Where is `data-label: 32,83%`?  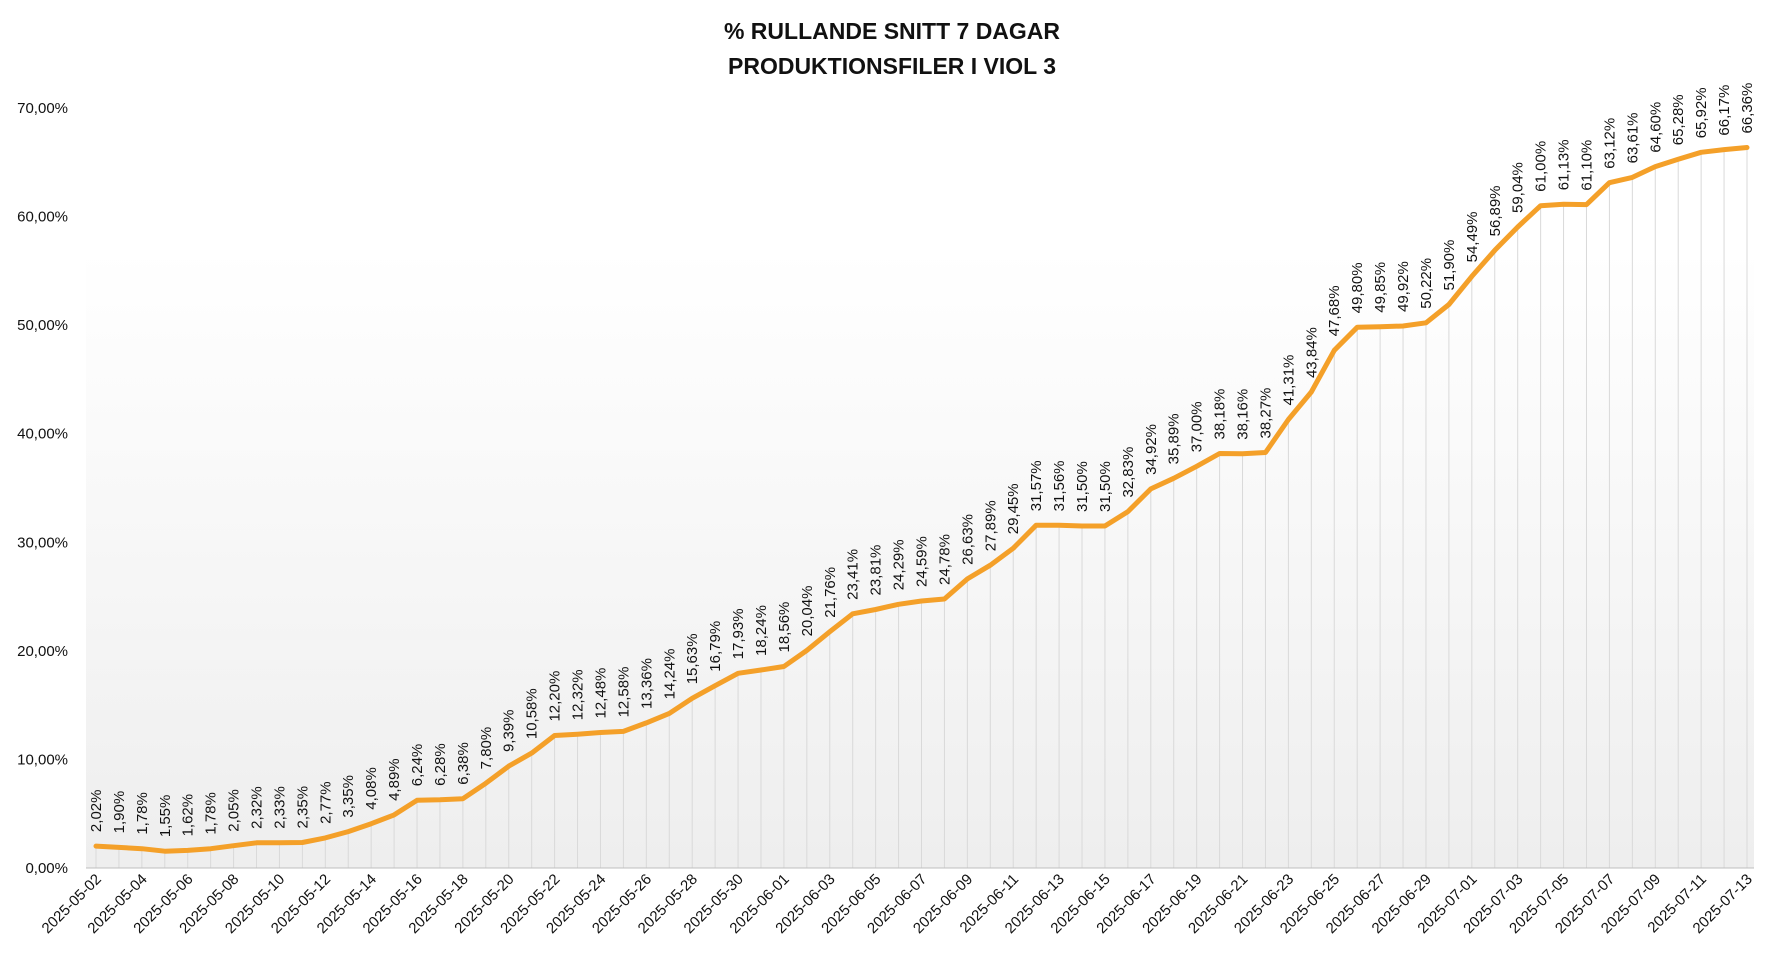
data-label: 32,83% is located at coordinates (1128, 472).